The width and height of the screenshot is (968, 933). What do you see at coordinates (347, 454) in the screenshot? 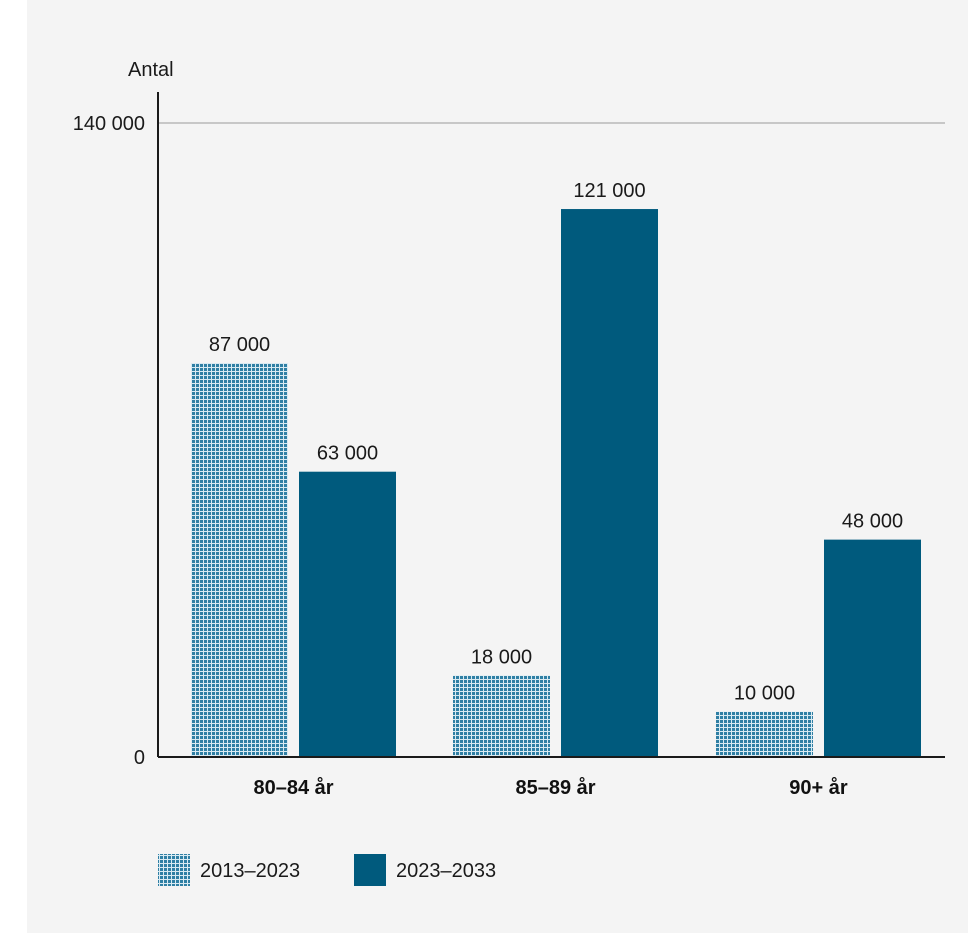
I see `data-label: 63 000` at bounding box center [347, 454].